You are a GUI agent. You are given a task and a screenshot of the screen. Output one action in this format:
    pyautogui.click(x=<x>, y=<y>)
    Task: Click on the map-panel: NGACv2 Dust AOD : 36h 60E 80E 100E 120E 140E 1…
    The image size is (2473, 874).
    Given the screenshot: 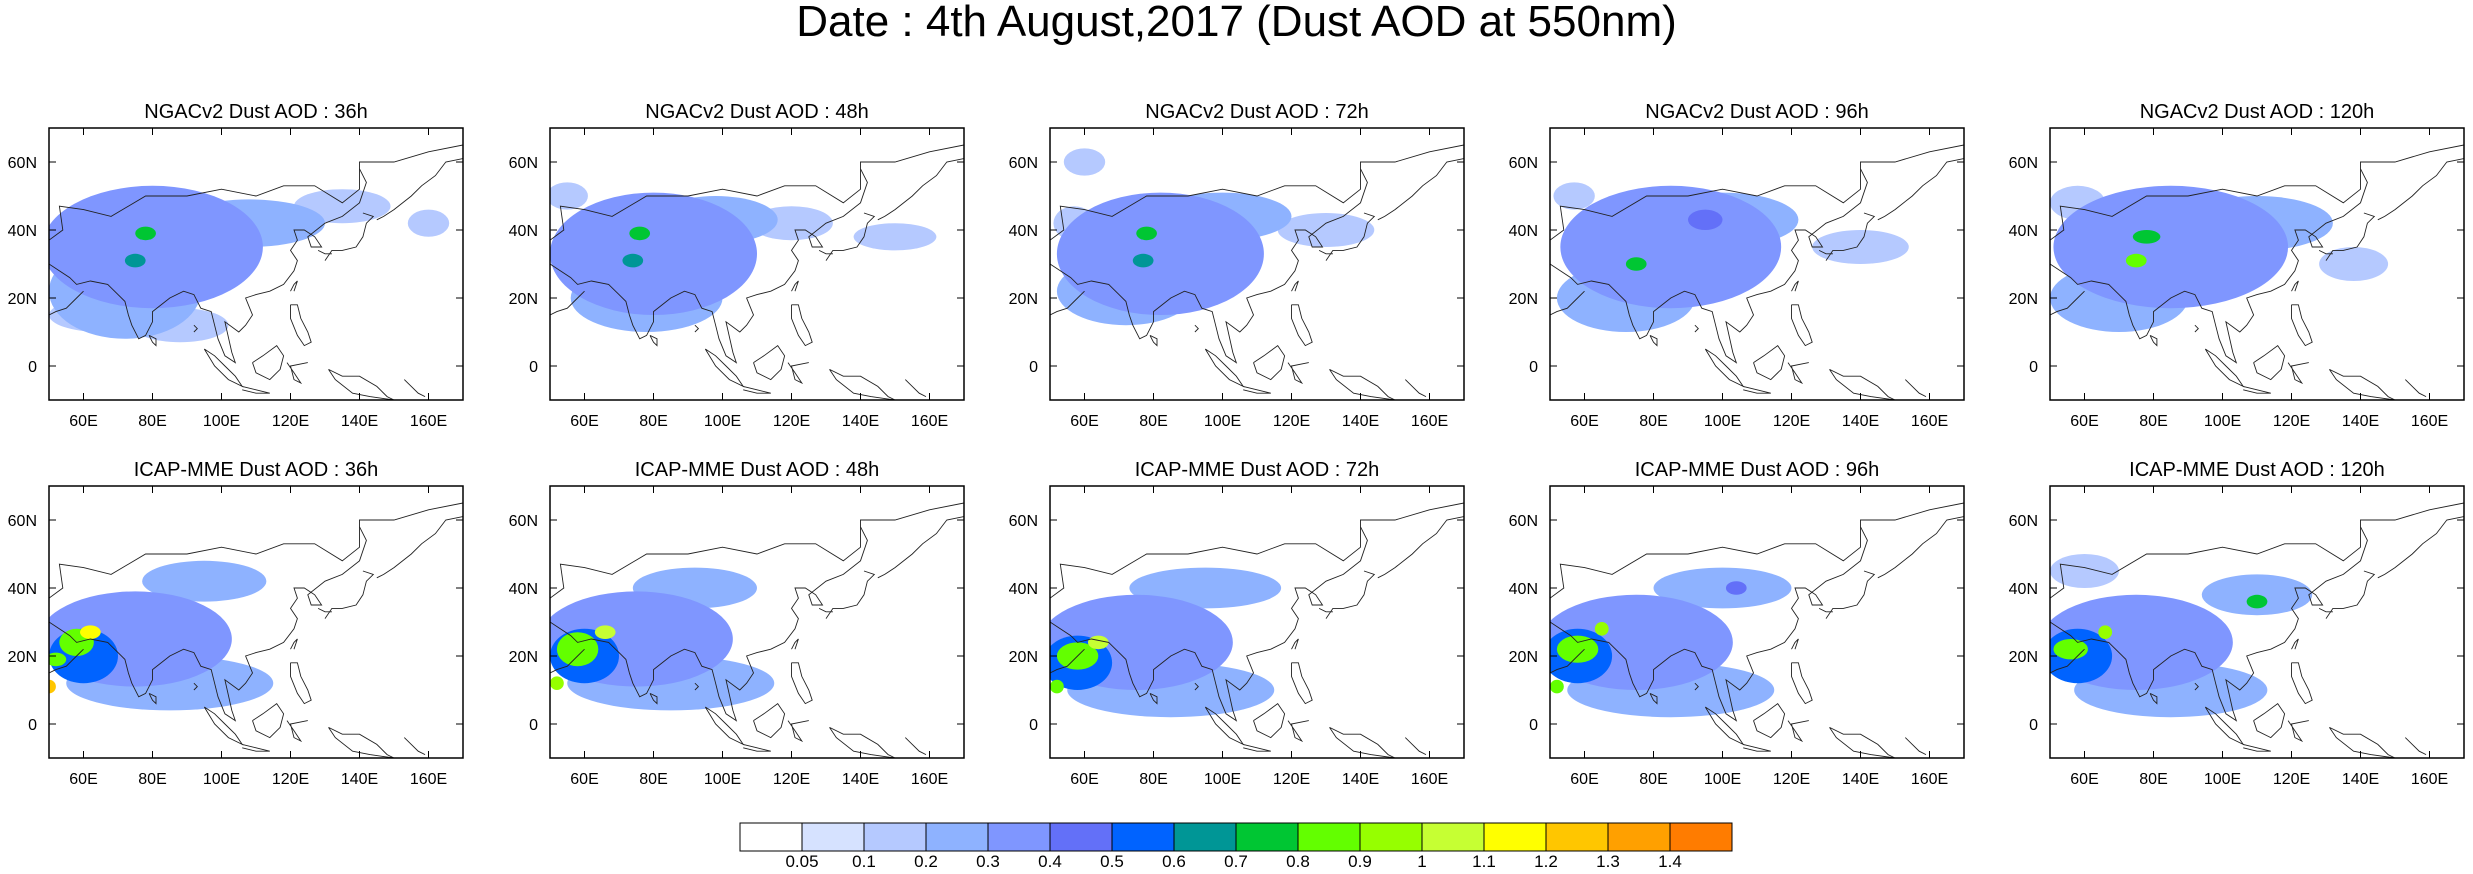 What is the action you would take?
    pyautogui.click(x=236, y=265)
    